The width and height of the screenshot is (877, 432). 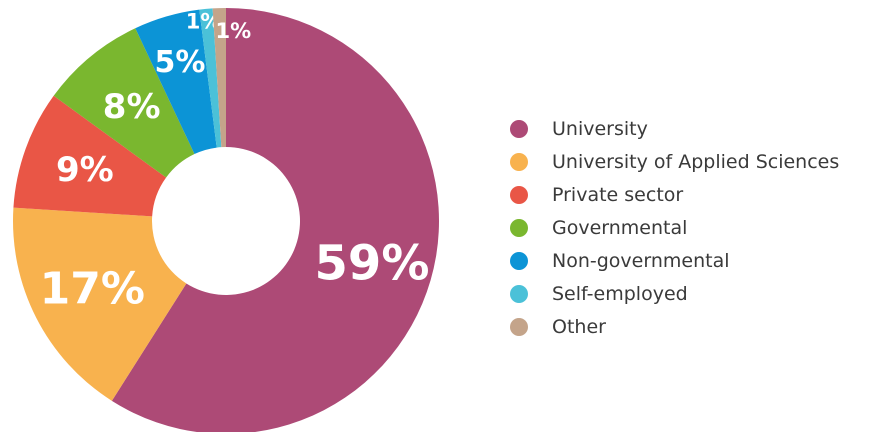 I want to click on slice-percent-label: 9%, so click(x=85, y=170).